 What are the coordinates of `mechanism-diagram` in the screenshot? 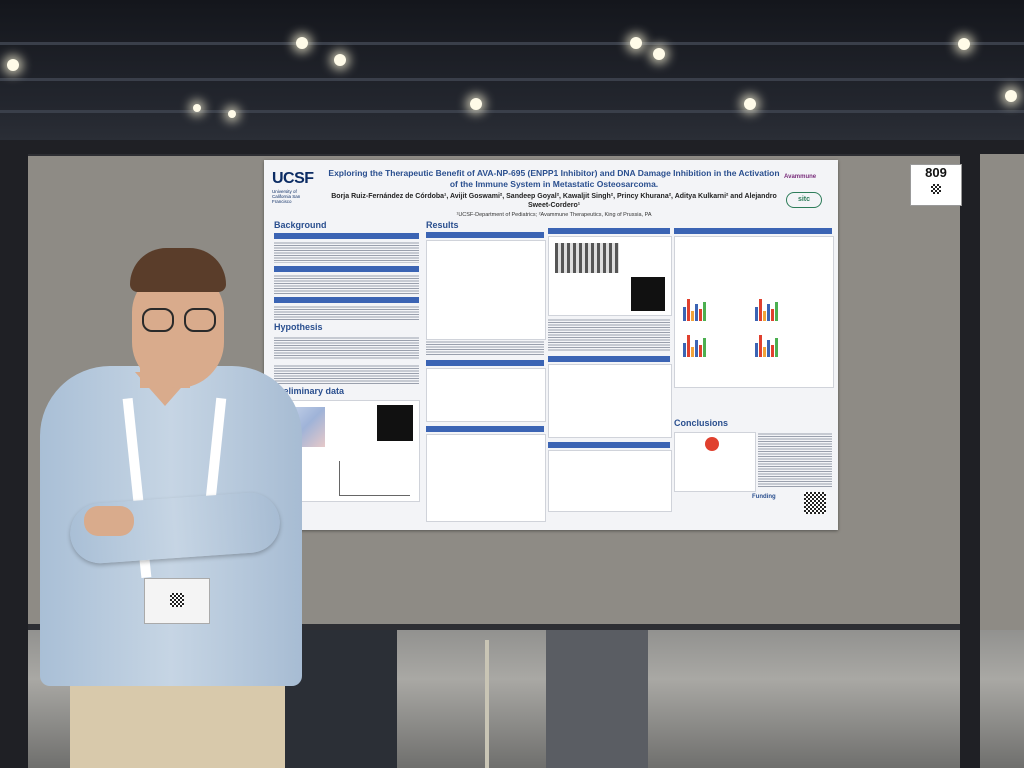 It's located at (715, 462).